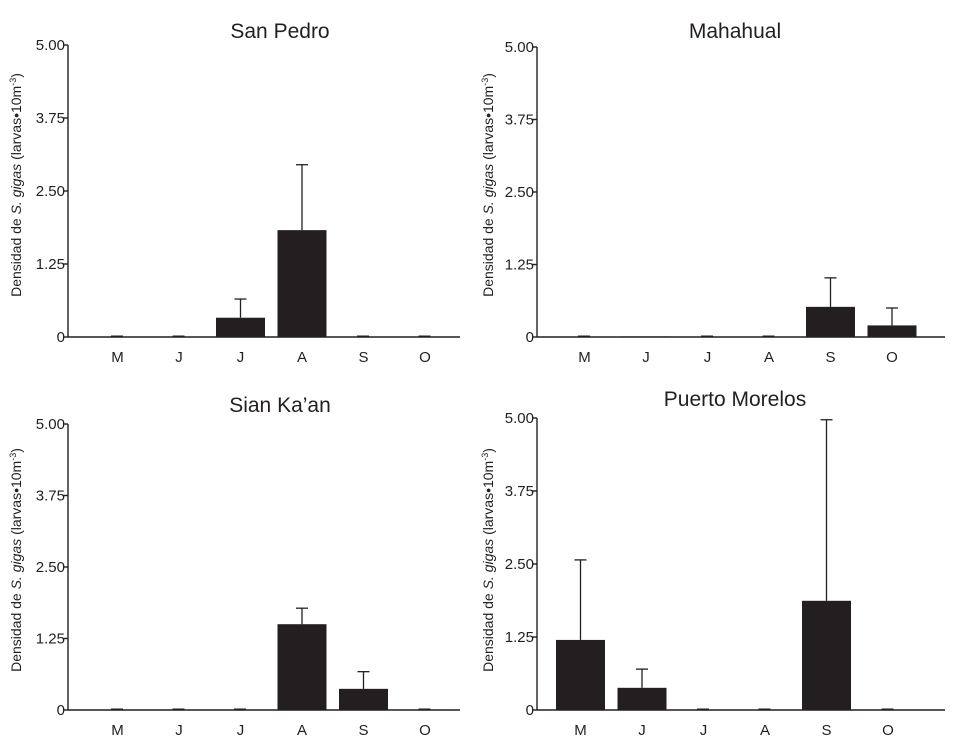 The image size is (955, 742). What do you see at coordinates (735, 31) in the screenshot?
I see `chart-title: Mahahual` at bounding box center [735, 31].